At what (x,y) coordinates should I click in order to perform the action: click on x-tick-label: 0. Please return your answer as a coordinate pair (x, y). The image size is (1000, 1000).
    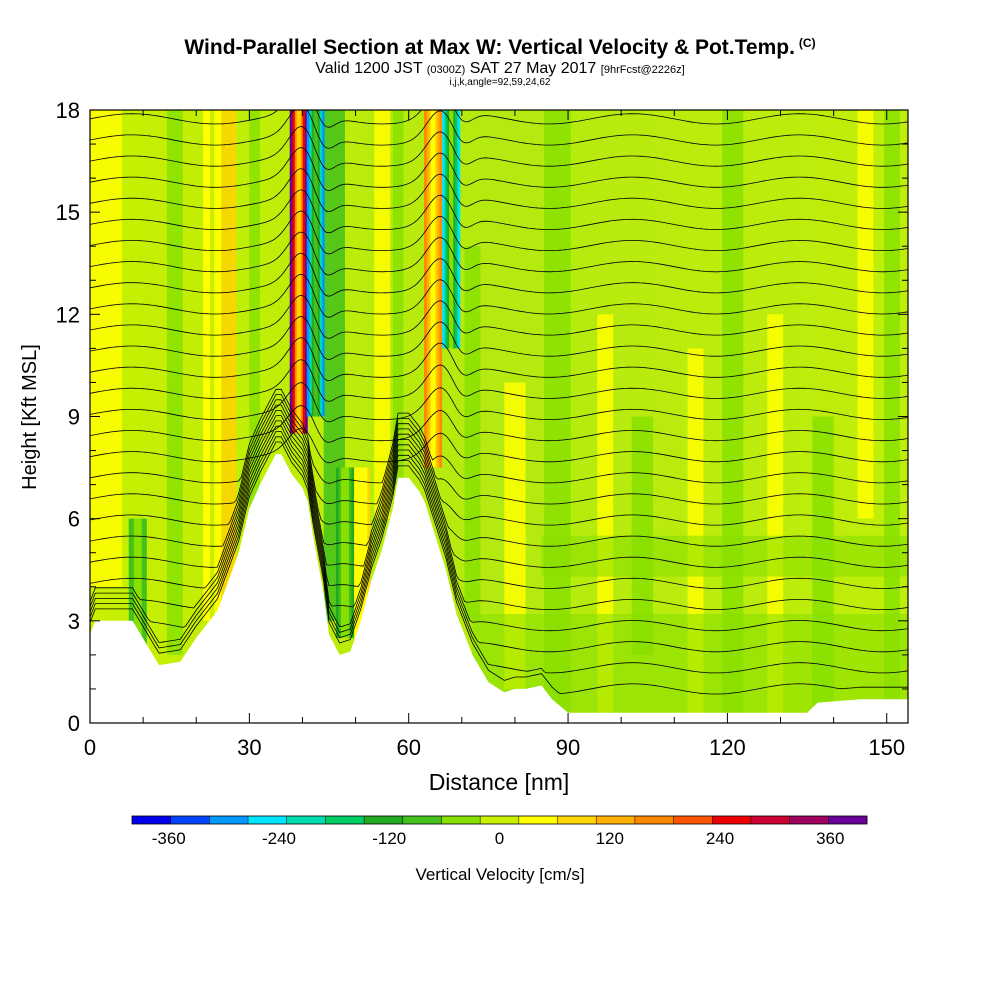
    Looking at the image, I should click on (90, 747).